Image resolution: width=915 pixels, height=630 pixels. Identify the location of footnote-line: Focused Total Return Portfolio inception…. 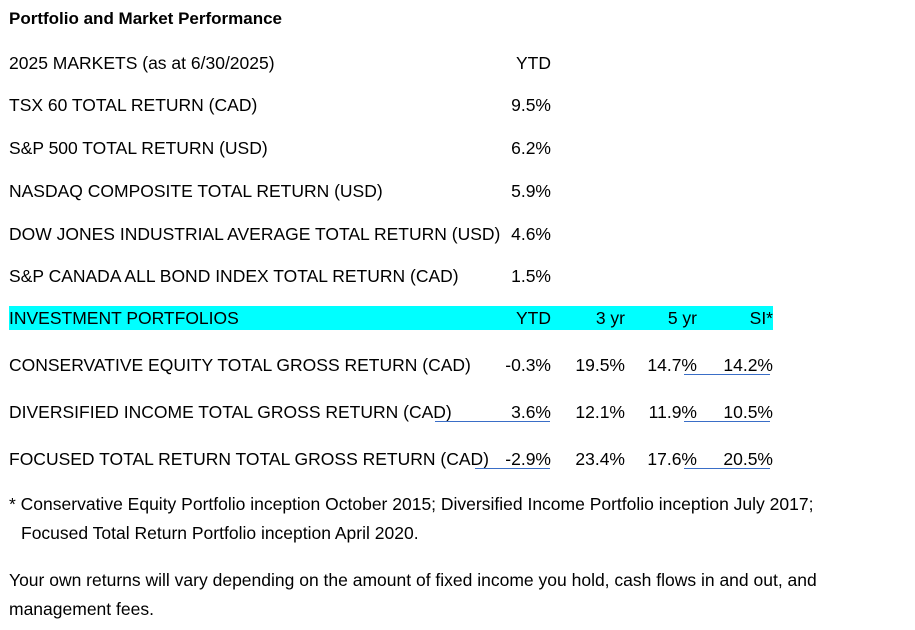
(220, 533).